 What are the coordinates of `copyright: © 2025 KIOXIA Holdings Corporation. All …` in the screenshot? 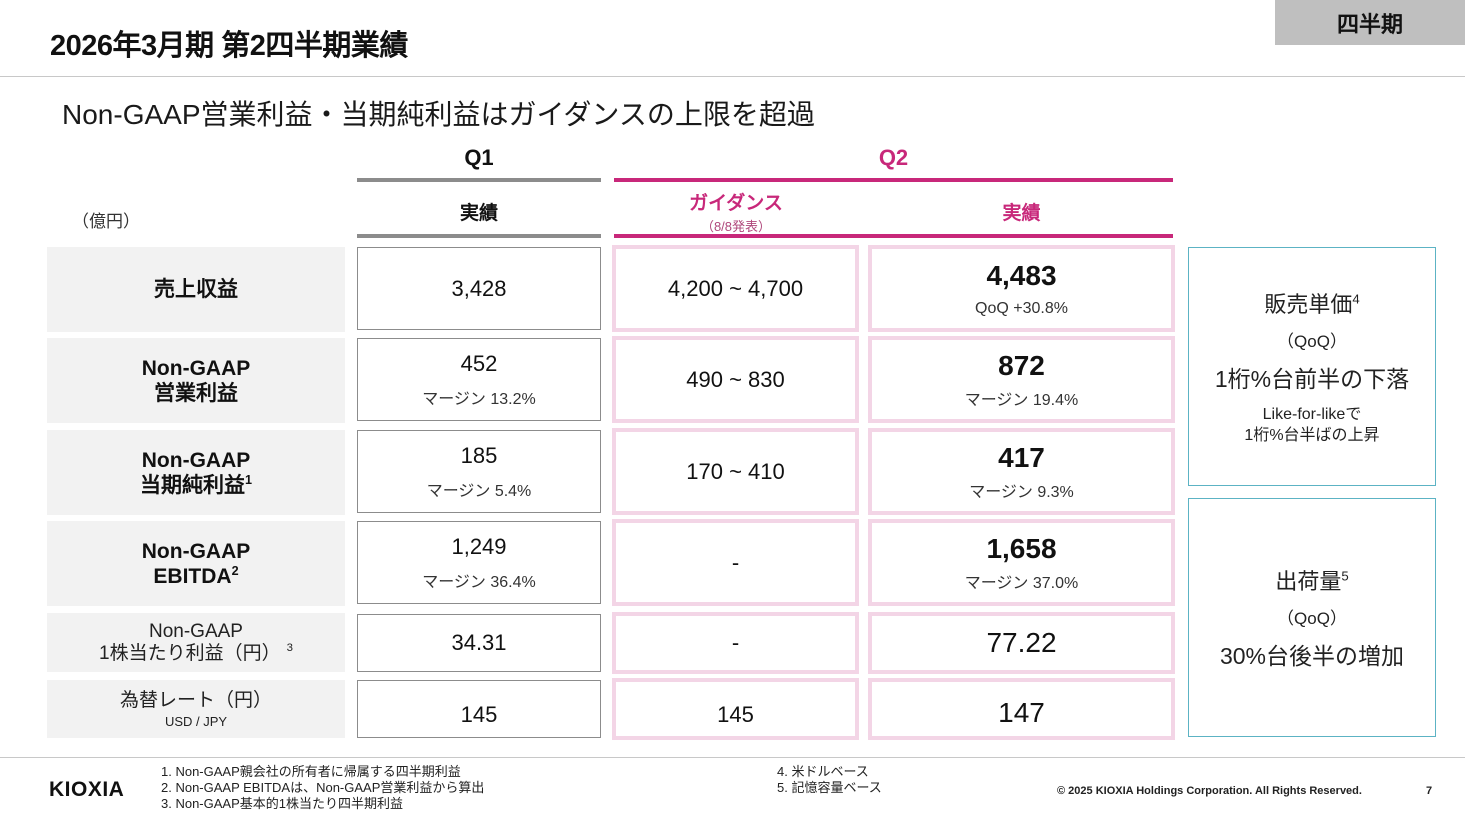 It's located at (1209, 791).